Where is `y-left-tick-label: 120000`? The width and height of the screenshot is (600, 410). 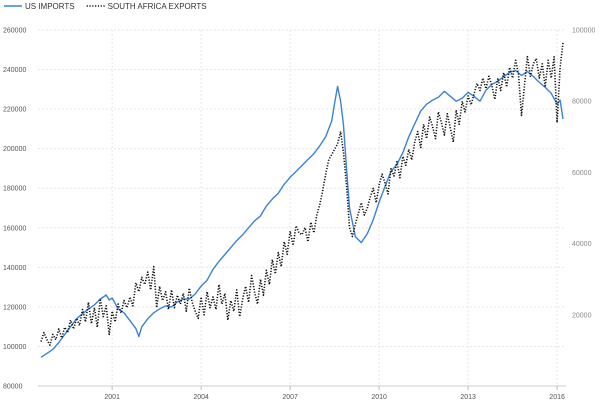 y-left-tick-label: 120000 is located at coordinates (14, 307).